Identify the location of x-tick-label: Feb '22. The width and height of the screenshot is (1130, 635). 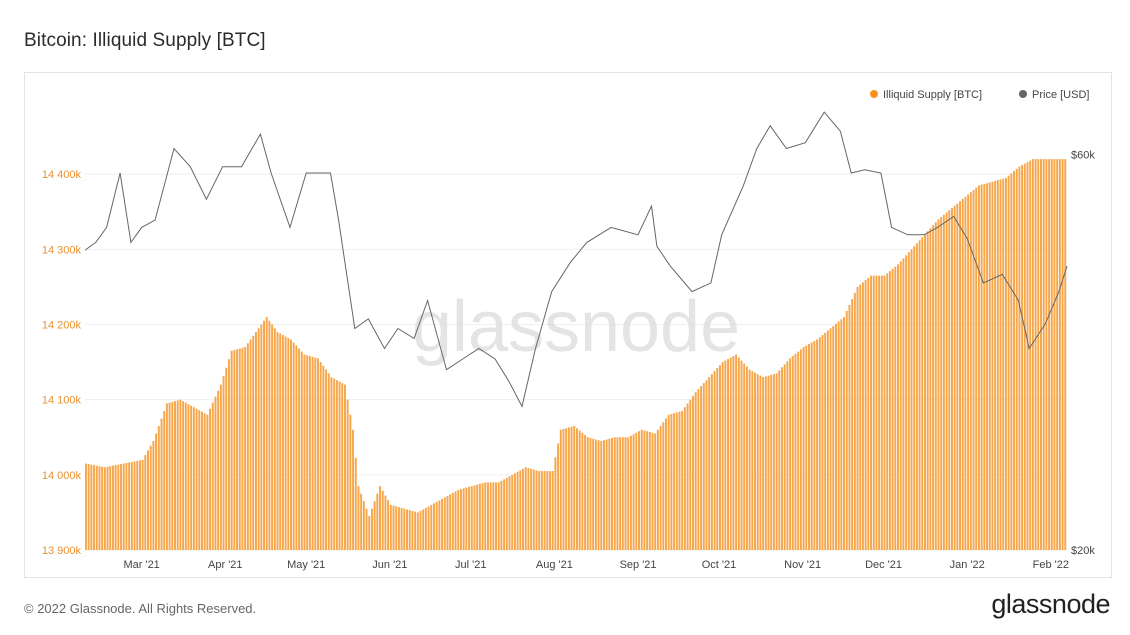
(1051, 565).